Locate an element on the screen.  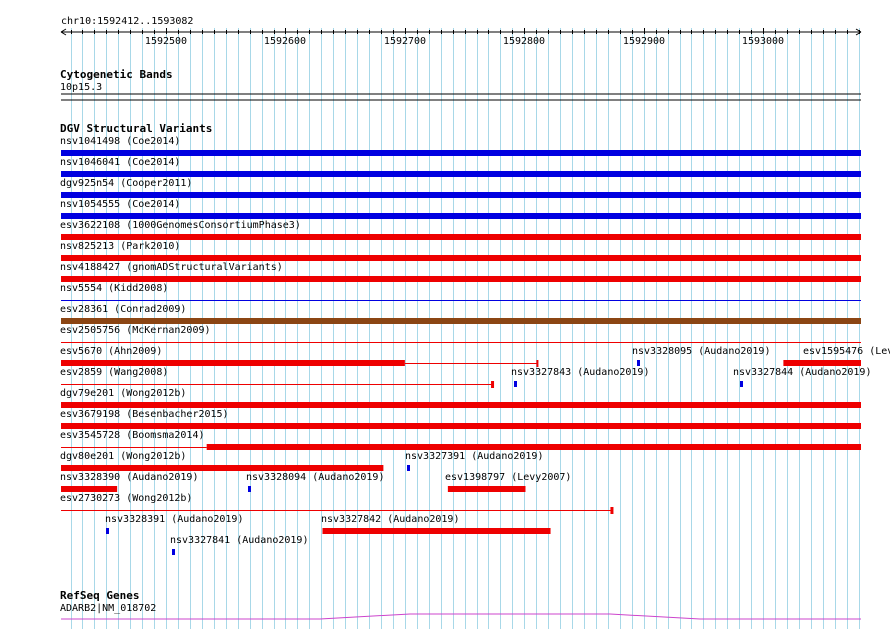
variant-label: esv2505756 (McKernan2009) is located at coordinates (135, 330).